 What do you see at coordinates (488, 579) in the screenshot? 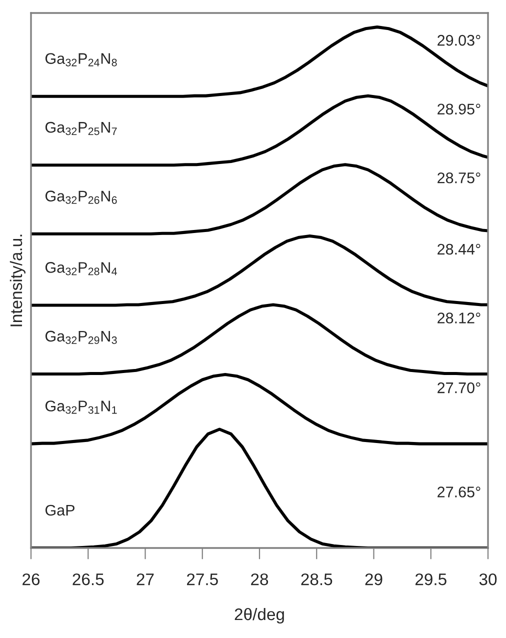
I see `x-tick-label: 30` at bounding box center [488, 579].